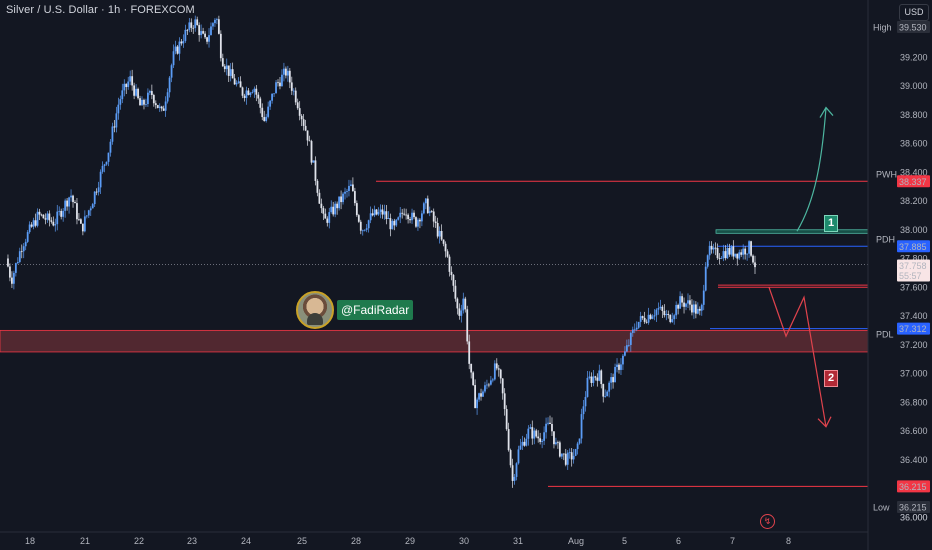 Image resolution: width=932 pixels, height=550 pixels. Describe the element at coordinates (624, 541) in the screenshot. I see `x-tick-label: 5` at that location.